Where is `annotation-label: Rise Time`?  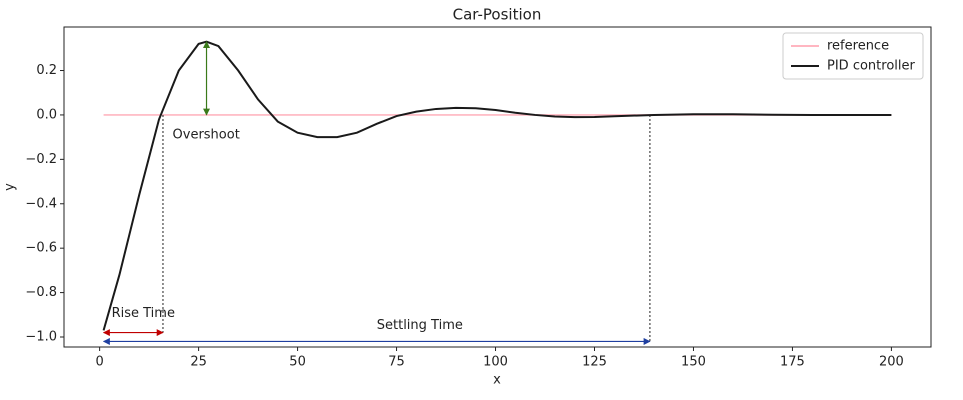
annotation-label: Rise Time is located at coordinates (143, 313).